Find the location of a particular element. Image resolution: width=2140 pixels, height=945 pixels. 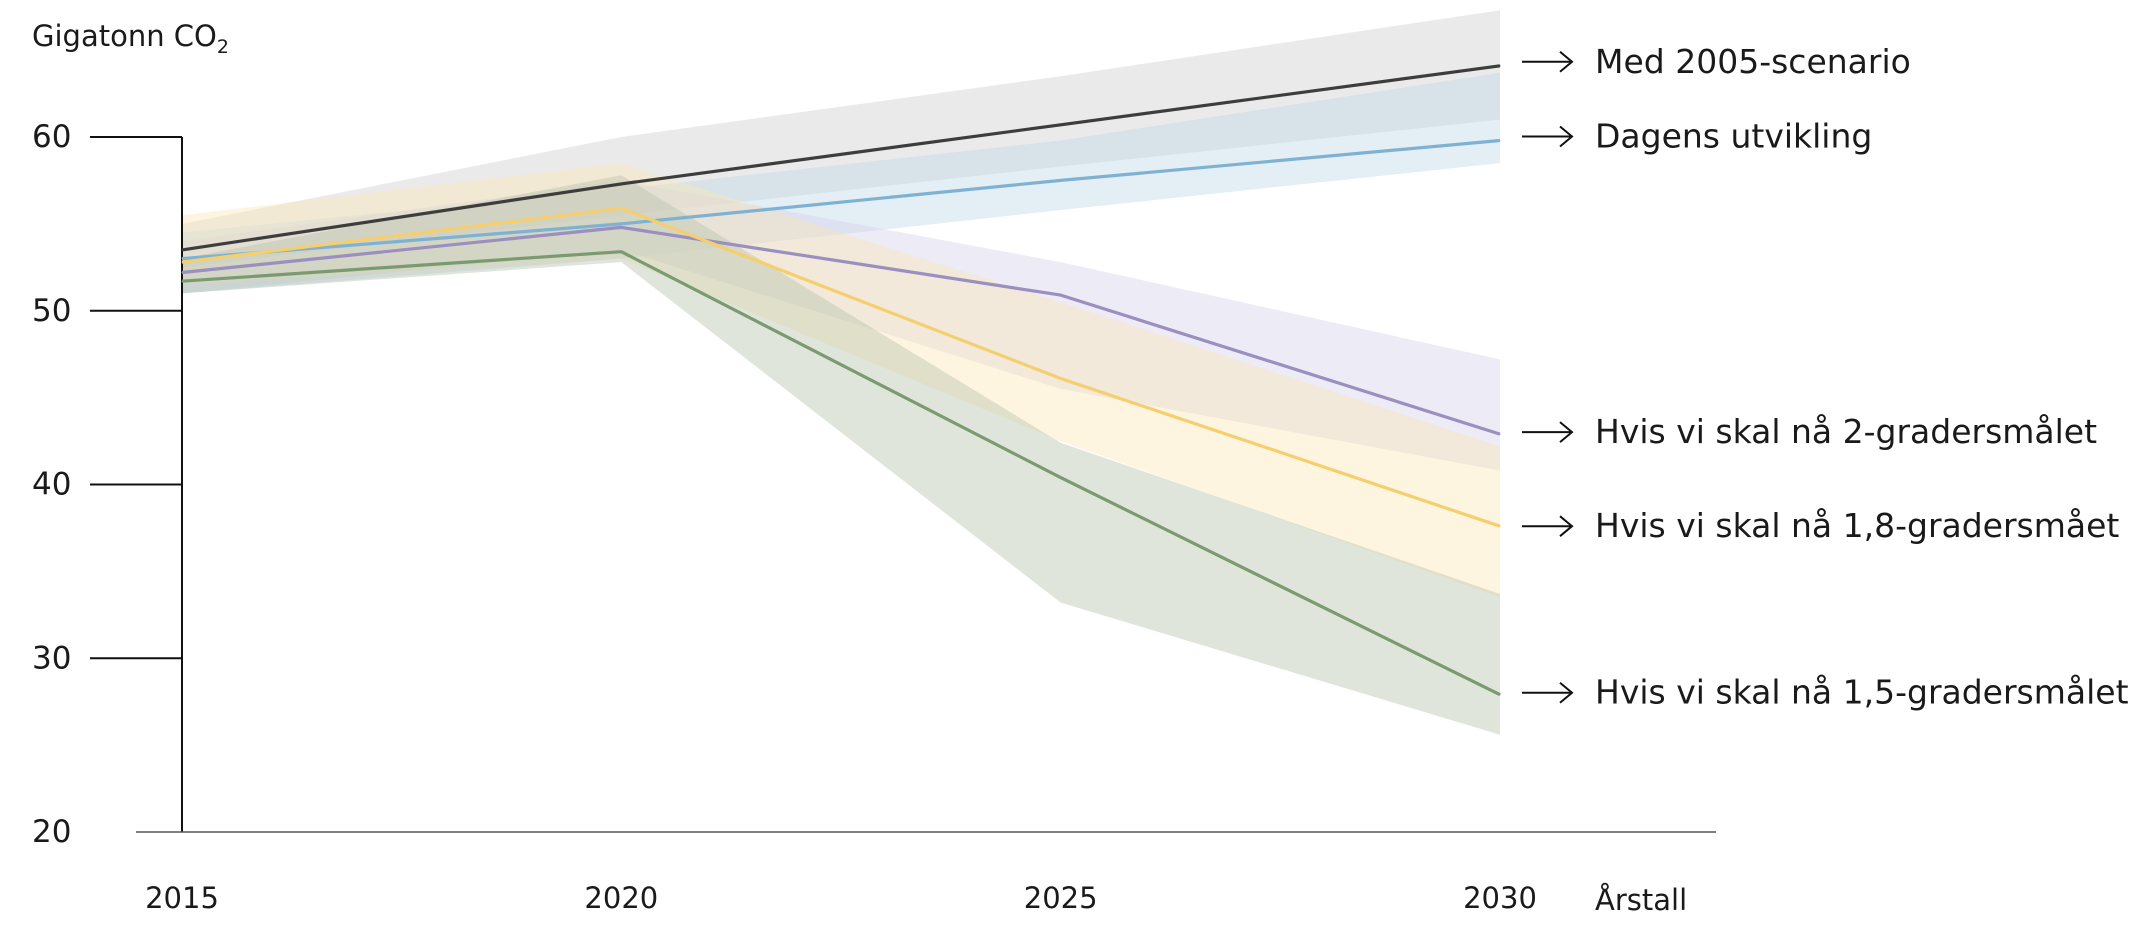

x-tick-label: 2025 is located at coordinates (1061, 898).